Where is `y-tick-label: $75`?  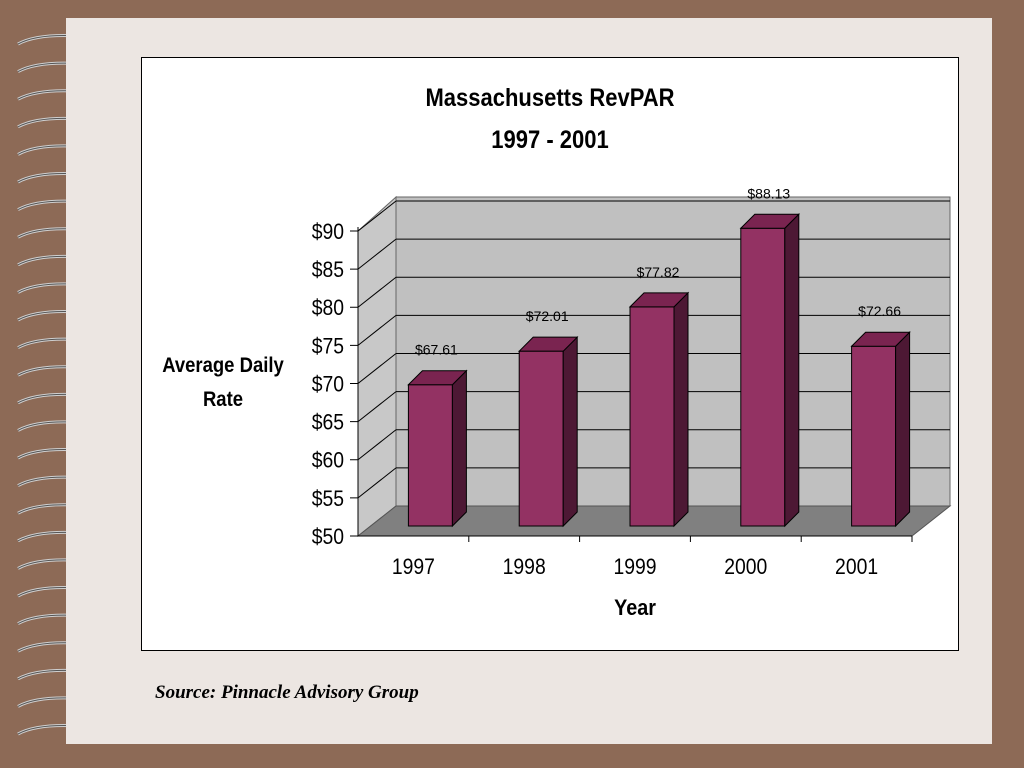
y-tick-label: $75 is located at coordinates (328, 346).